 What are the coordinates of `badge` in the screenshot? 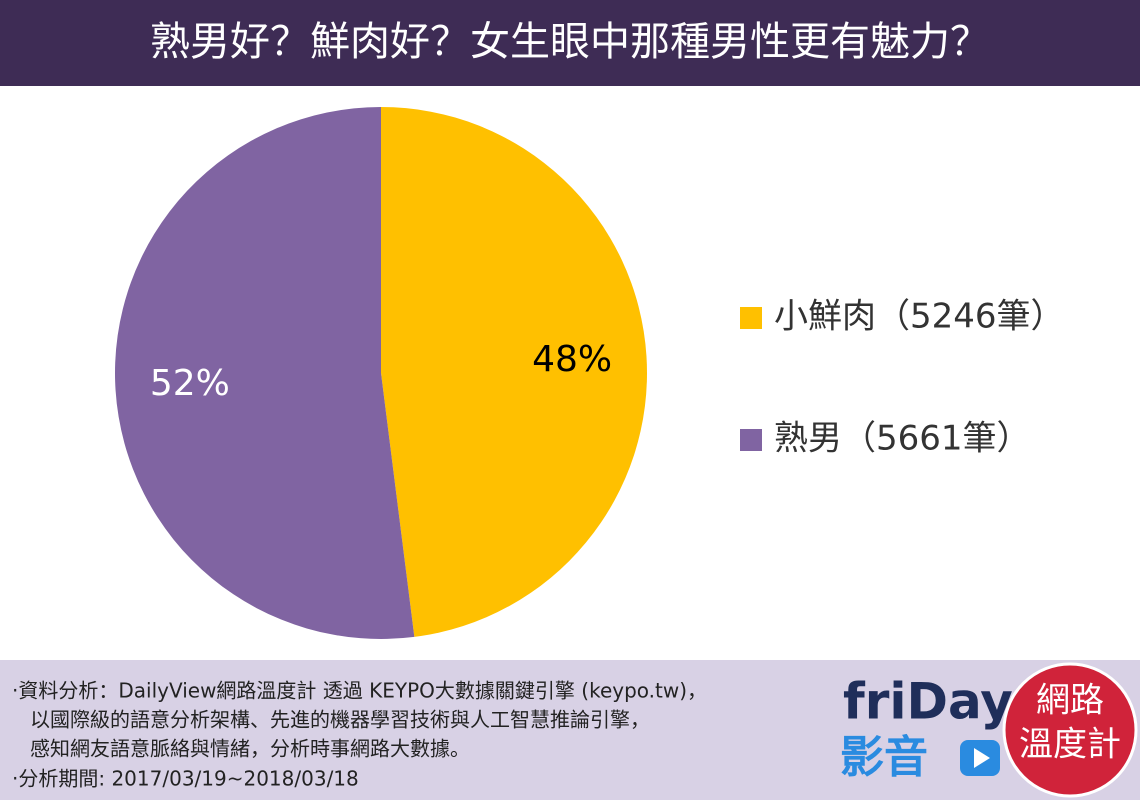 It's located at (1070, 730).